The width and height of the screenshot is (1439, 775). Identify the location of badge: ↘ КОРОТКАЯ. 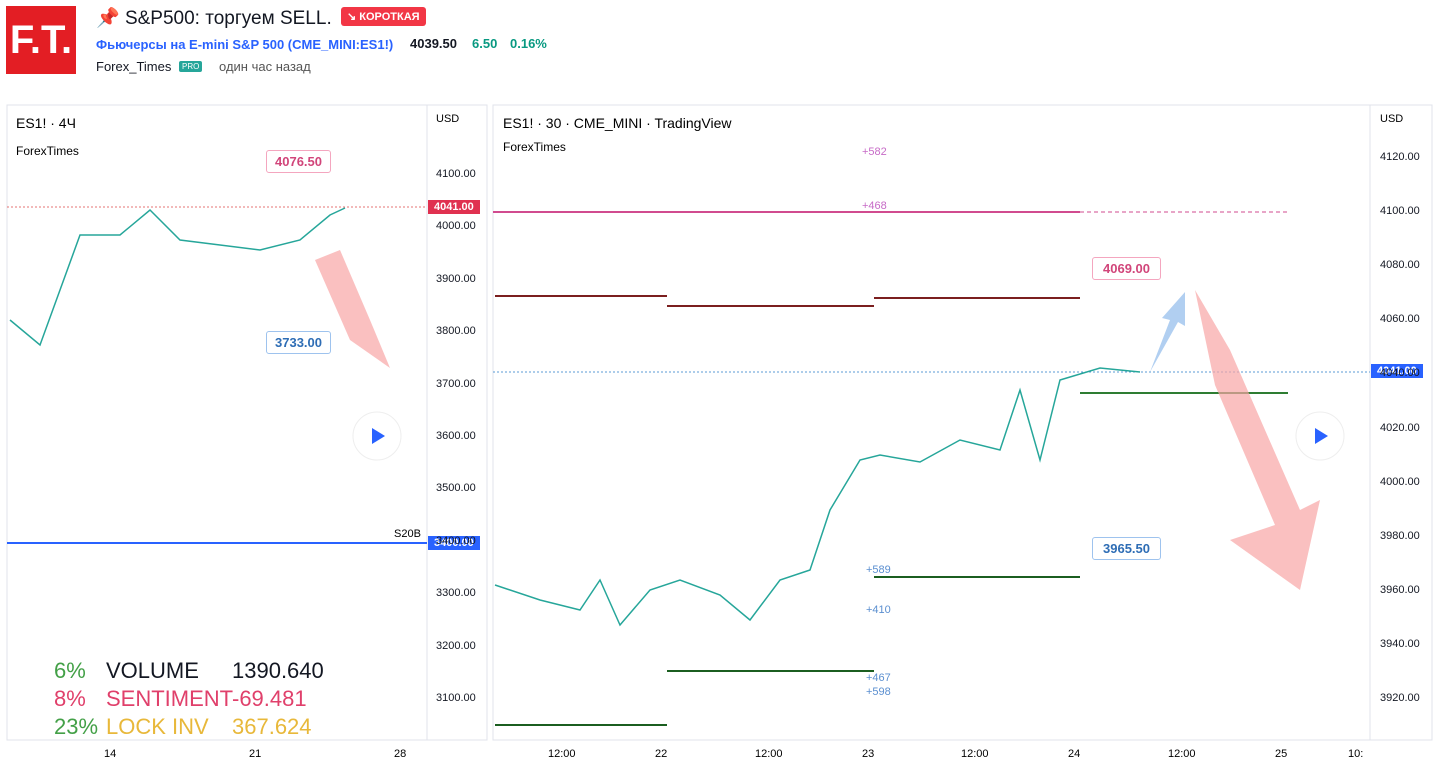
(383, 16).